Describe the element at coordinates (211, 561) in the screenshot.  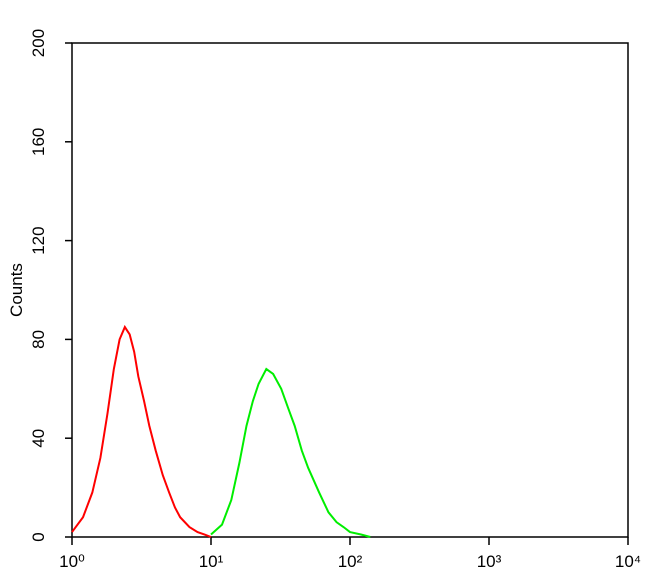
I see `x-tick-label: 10¹` at that location.